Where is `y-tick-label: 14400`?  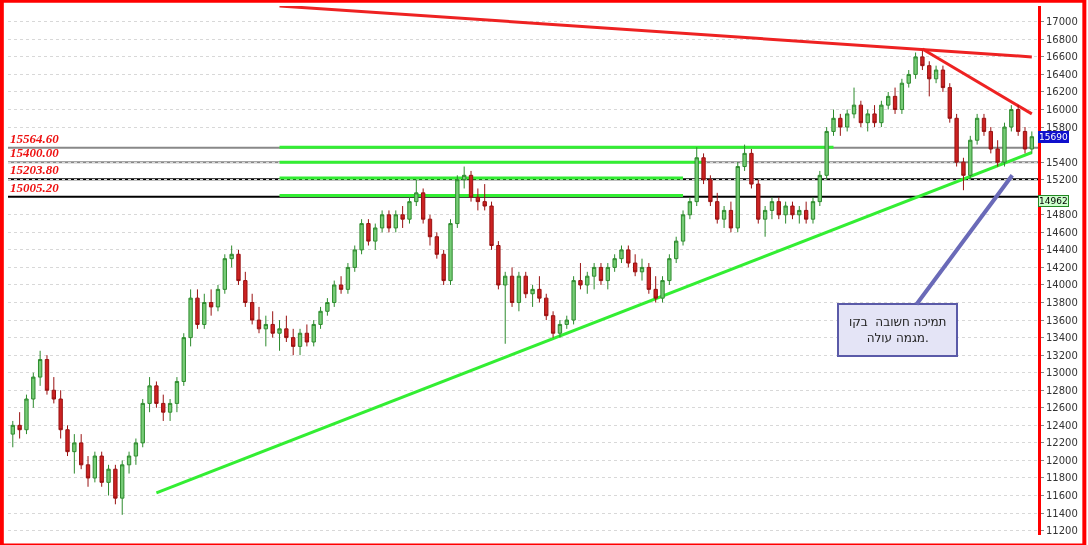
y-tick-label: 14400 is located at coordinates (1062, 250).